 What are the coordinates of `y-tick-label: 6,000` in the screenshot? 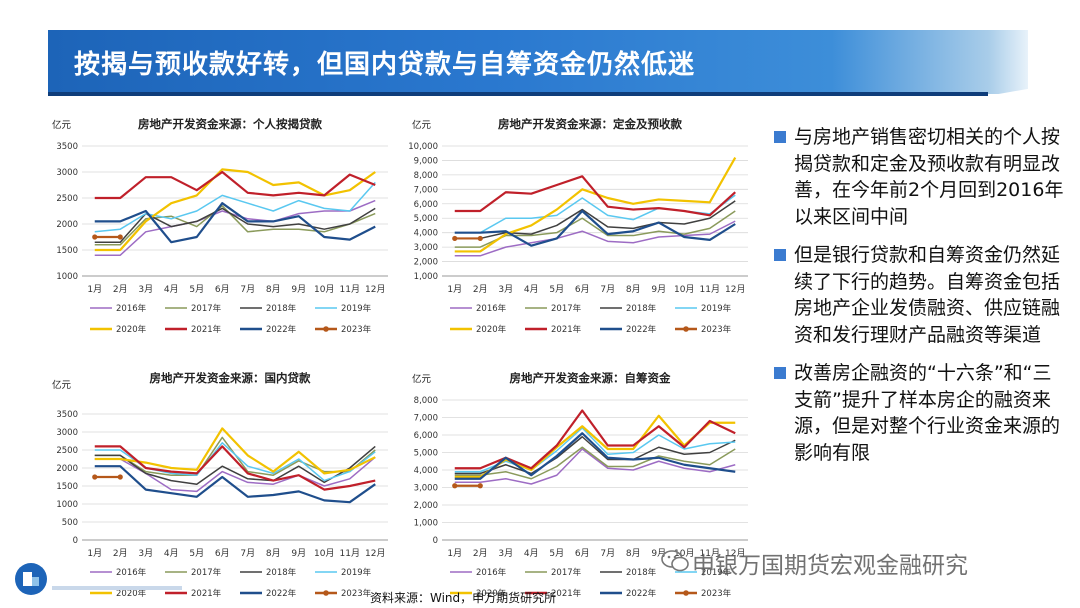 It's located at (426, 436).